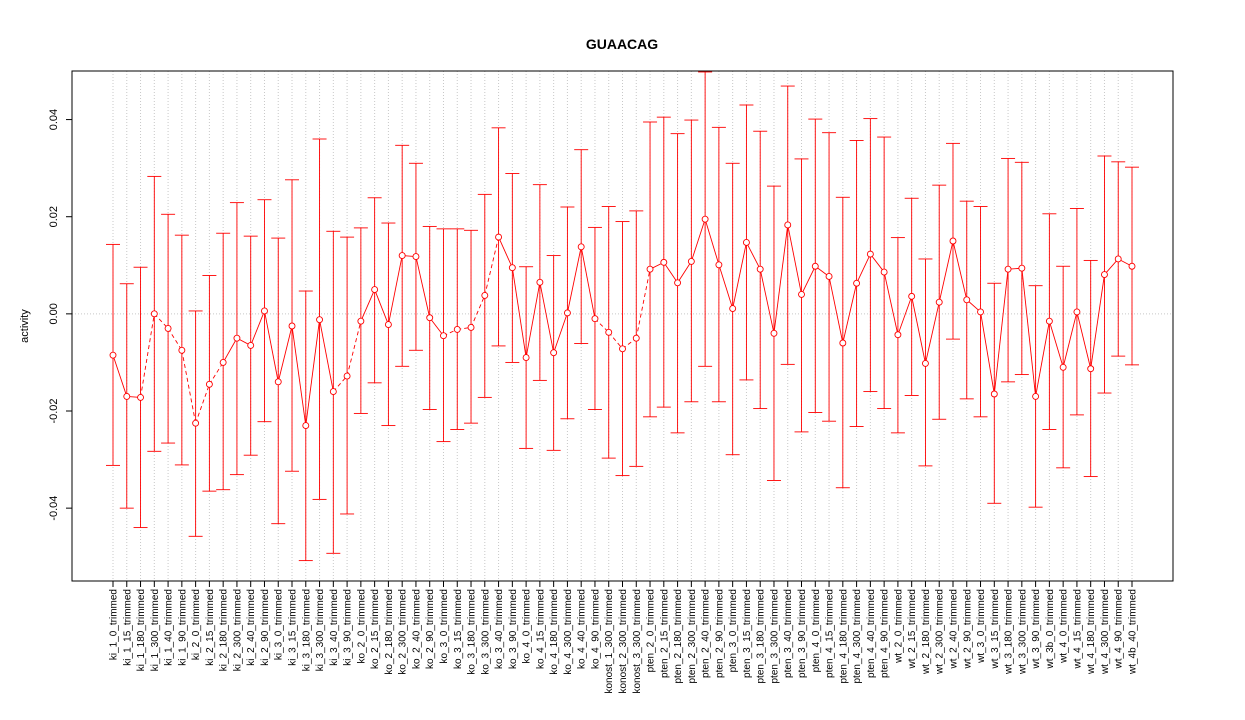 The image size is (1245, 720). What do you see at coordinates (265, 627) in the screenshot?
I see `x-tick-label: ki_2_90_trimmed` at bounding box center [265, 627].